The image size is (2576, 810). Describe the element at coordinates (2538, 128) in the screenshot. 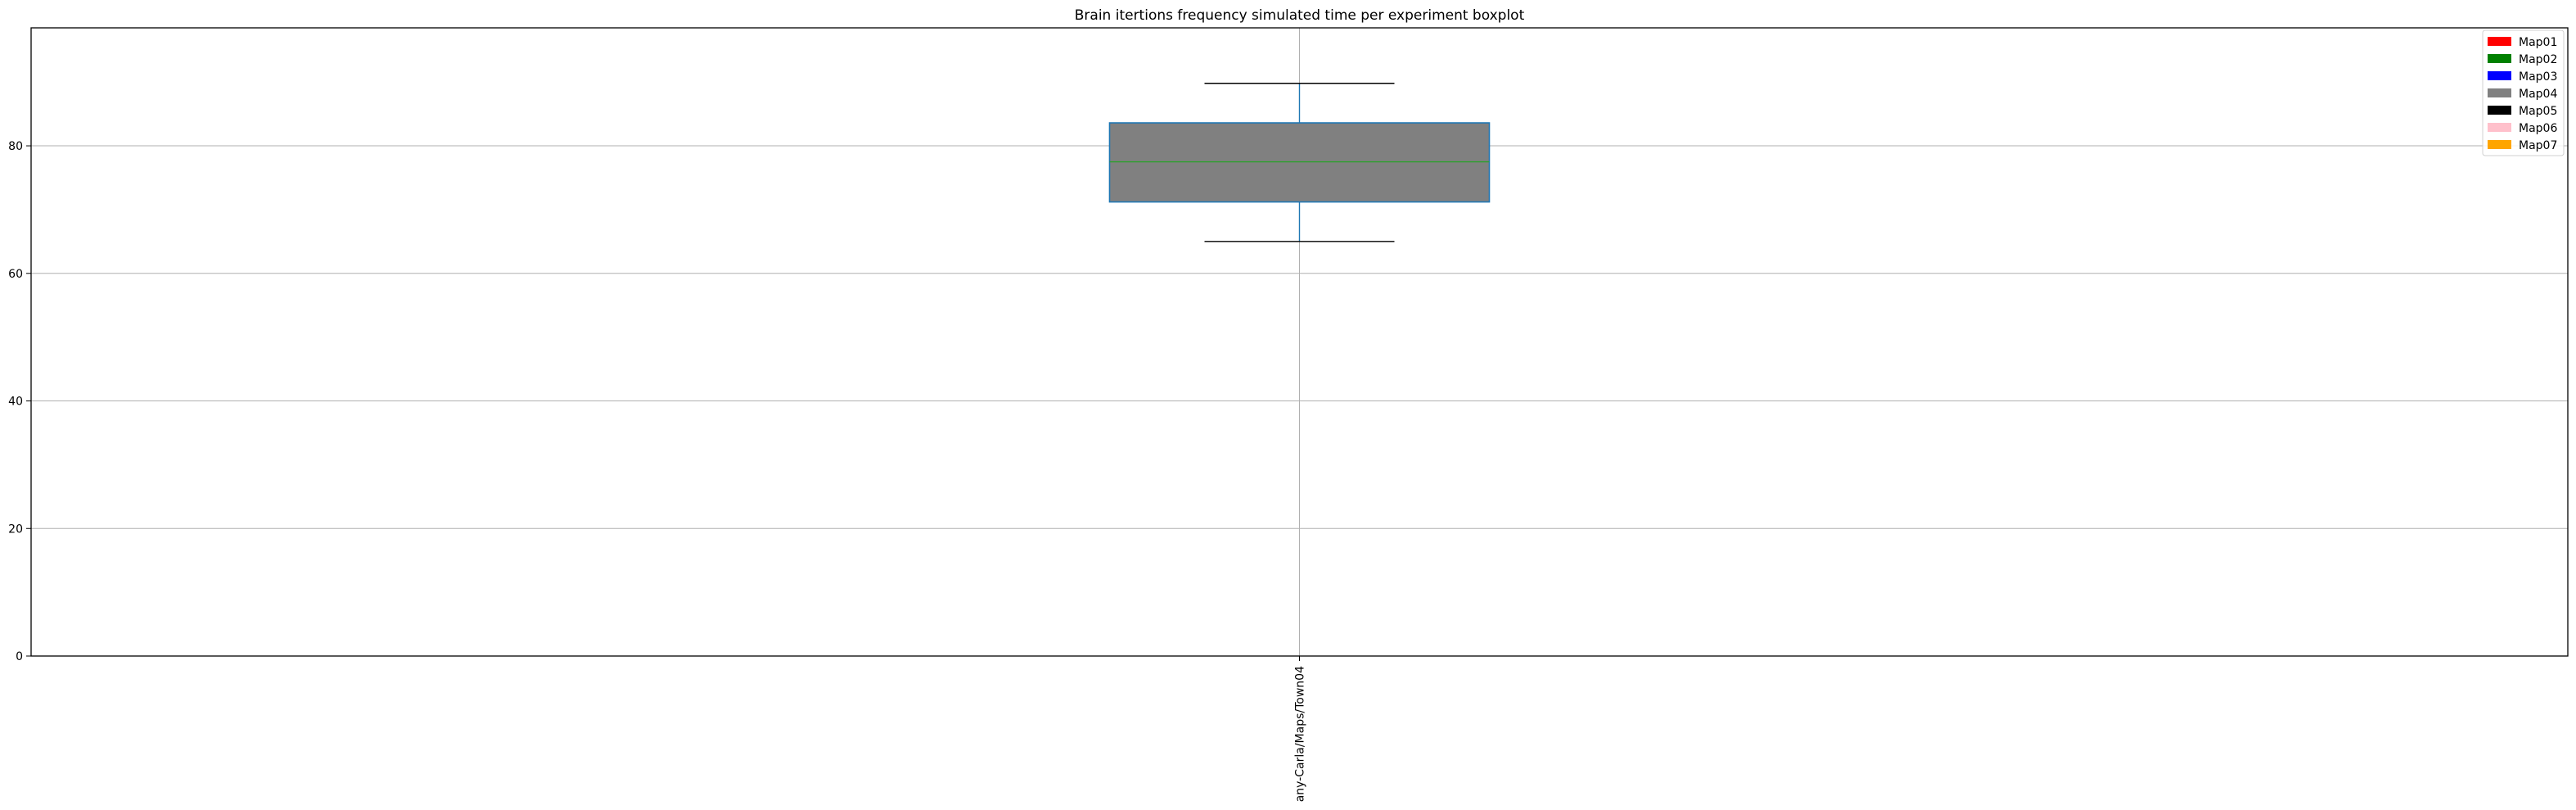

I see `legend-label: Map06` at that location.